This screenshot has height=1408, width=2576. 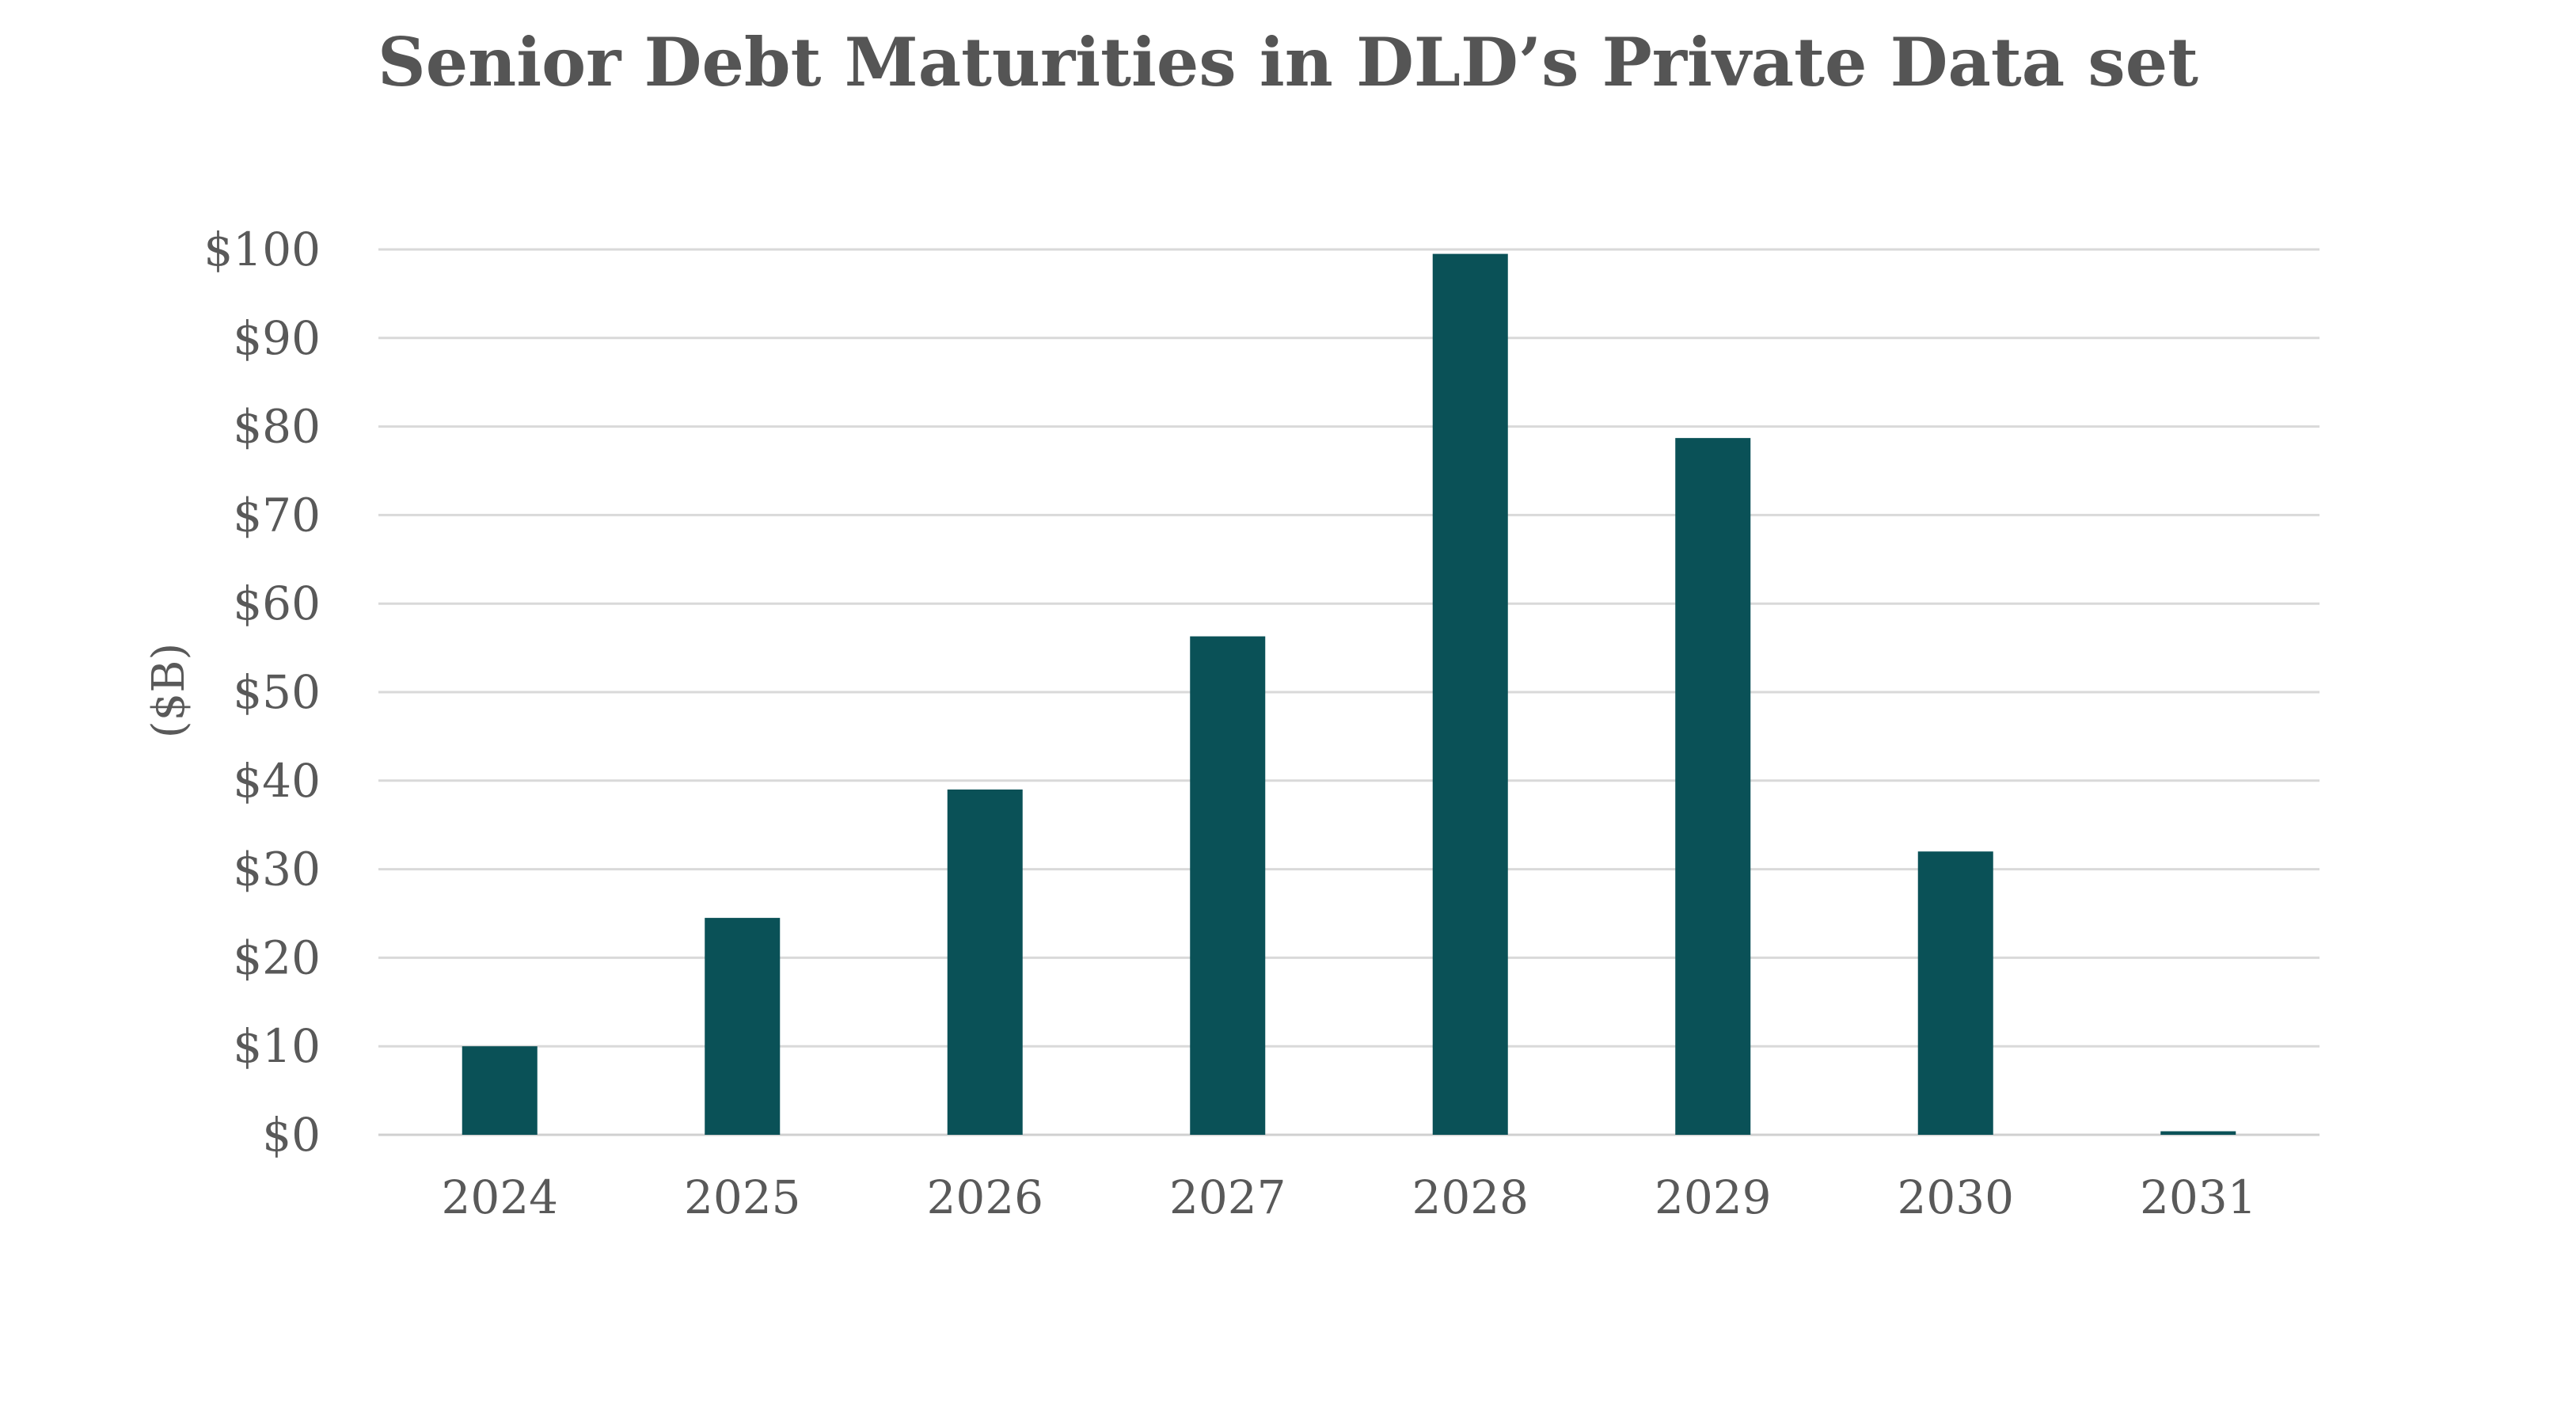 What do you see at coordinates (277, 603) in the screenshot?
I see `y-tick-label: $60` at bounding box center [277, 603].